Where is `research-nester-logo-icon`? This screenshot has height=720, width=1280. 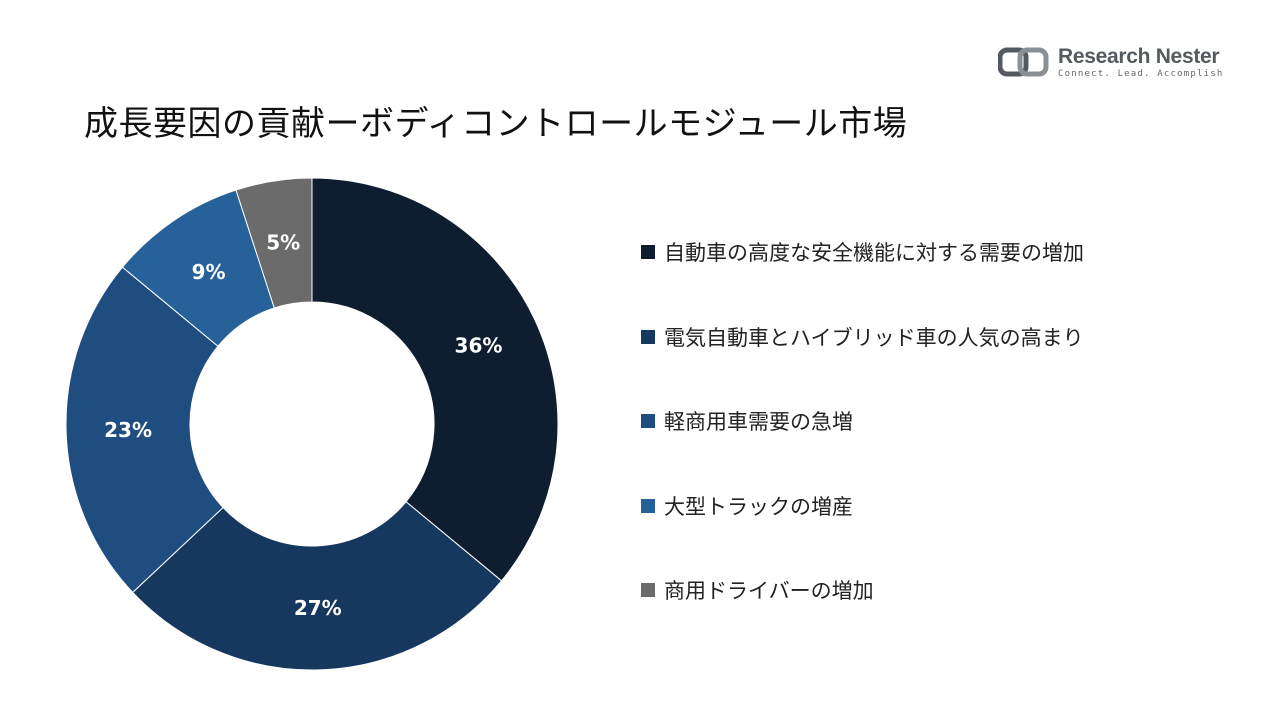
research-nester-logo-icon is located at coordinates (1023, 62).